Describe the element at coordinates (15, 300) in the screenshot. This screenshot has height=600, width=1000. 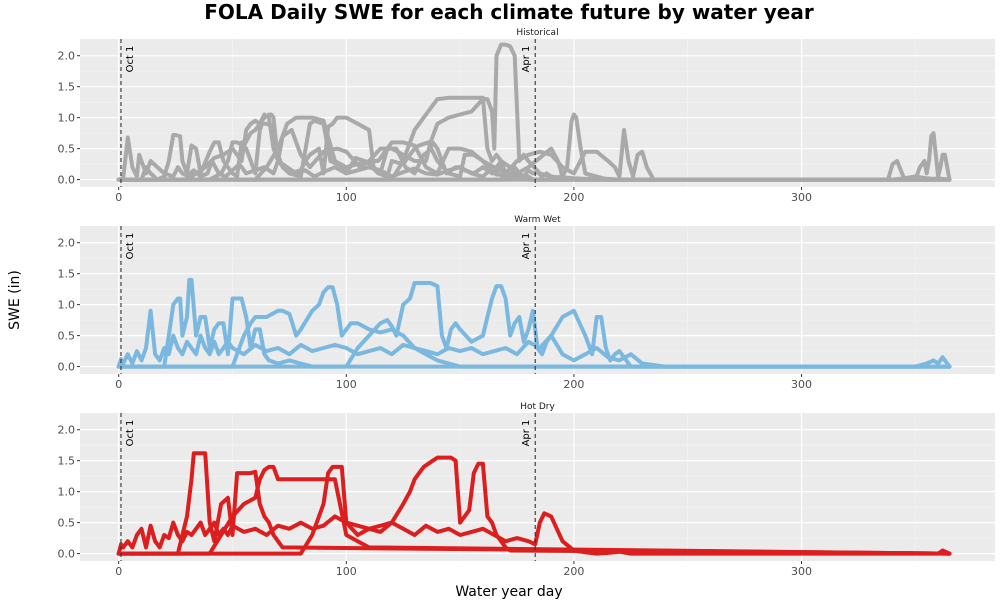
I see `y-axis-label: SWE (in)` at that location.